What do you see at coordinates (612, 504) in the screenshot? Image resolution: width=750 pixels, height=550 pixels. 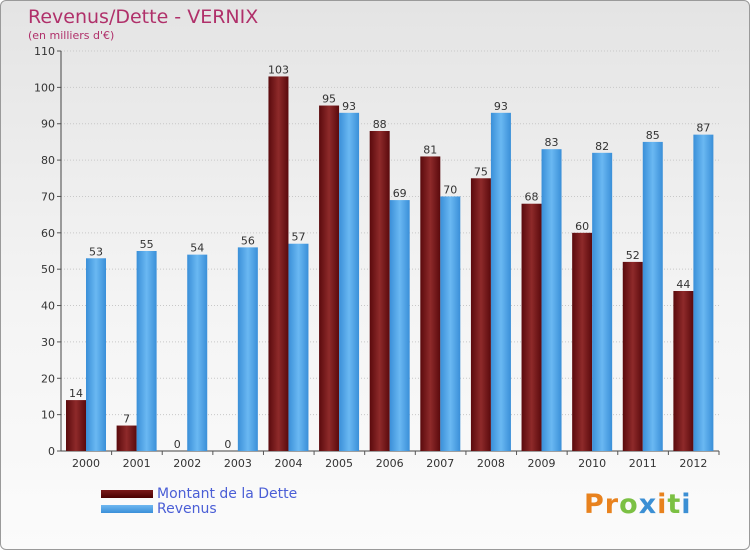 I see `logo-letter: r` at bounding box center [612, 504].